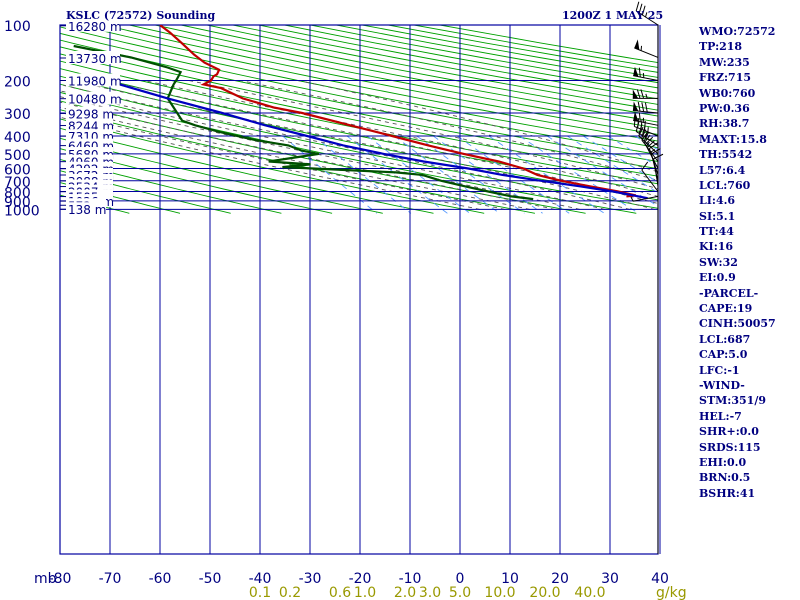 This screenshot has height=600, width=800. Describe the element at coordinates (17, 27) in the screenshot. I see `pressure-tick-label: 100` at that location.